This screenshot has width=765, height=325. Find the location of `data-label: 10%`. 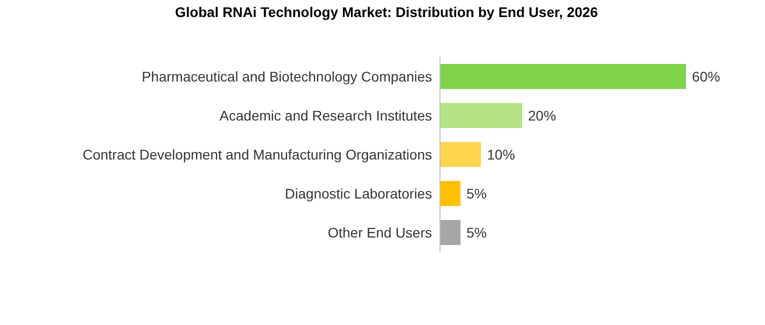

data-label: 10% is located at coordinates (501, 154).